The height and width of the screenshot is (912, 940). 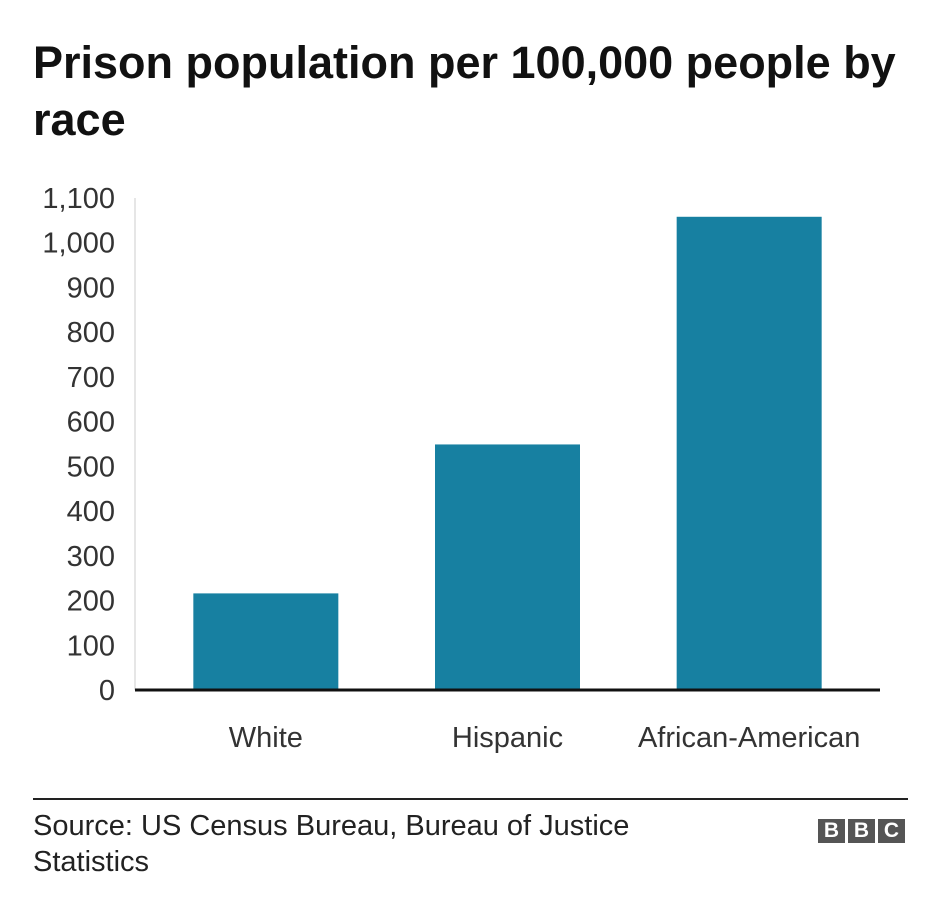 I want to click on bbc-logo-letter-b2: B, so click(x=861, y=831).